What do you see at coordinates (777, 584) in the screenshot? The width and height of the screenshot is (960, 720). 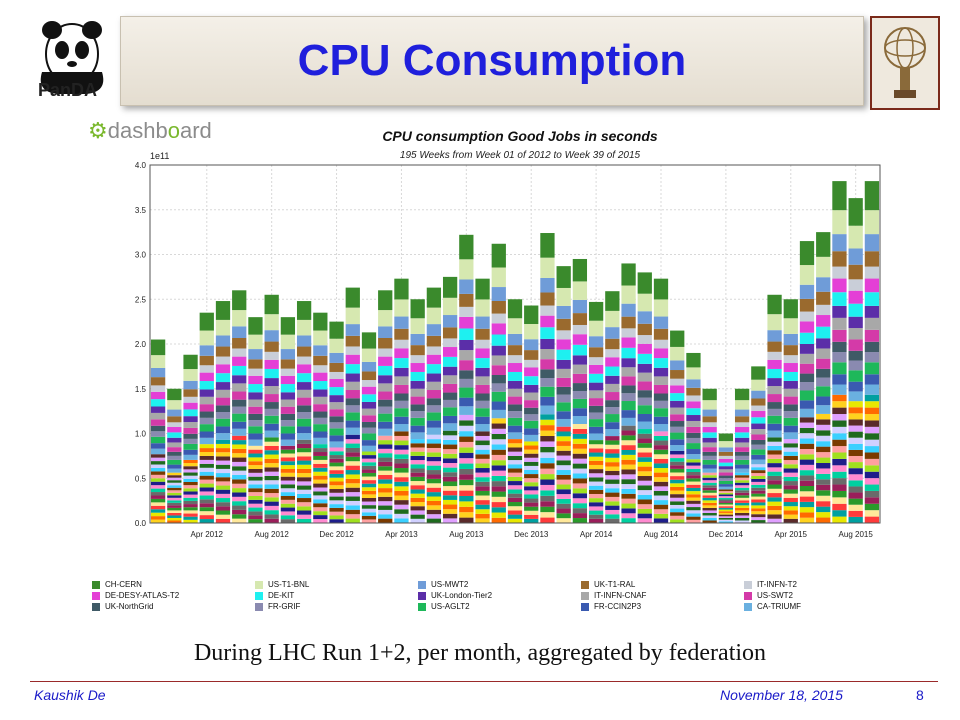 I see `legend-label: IT-INFN-T2` at bounding box center [777, 584].